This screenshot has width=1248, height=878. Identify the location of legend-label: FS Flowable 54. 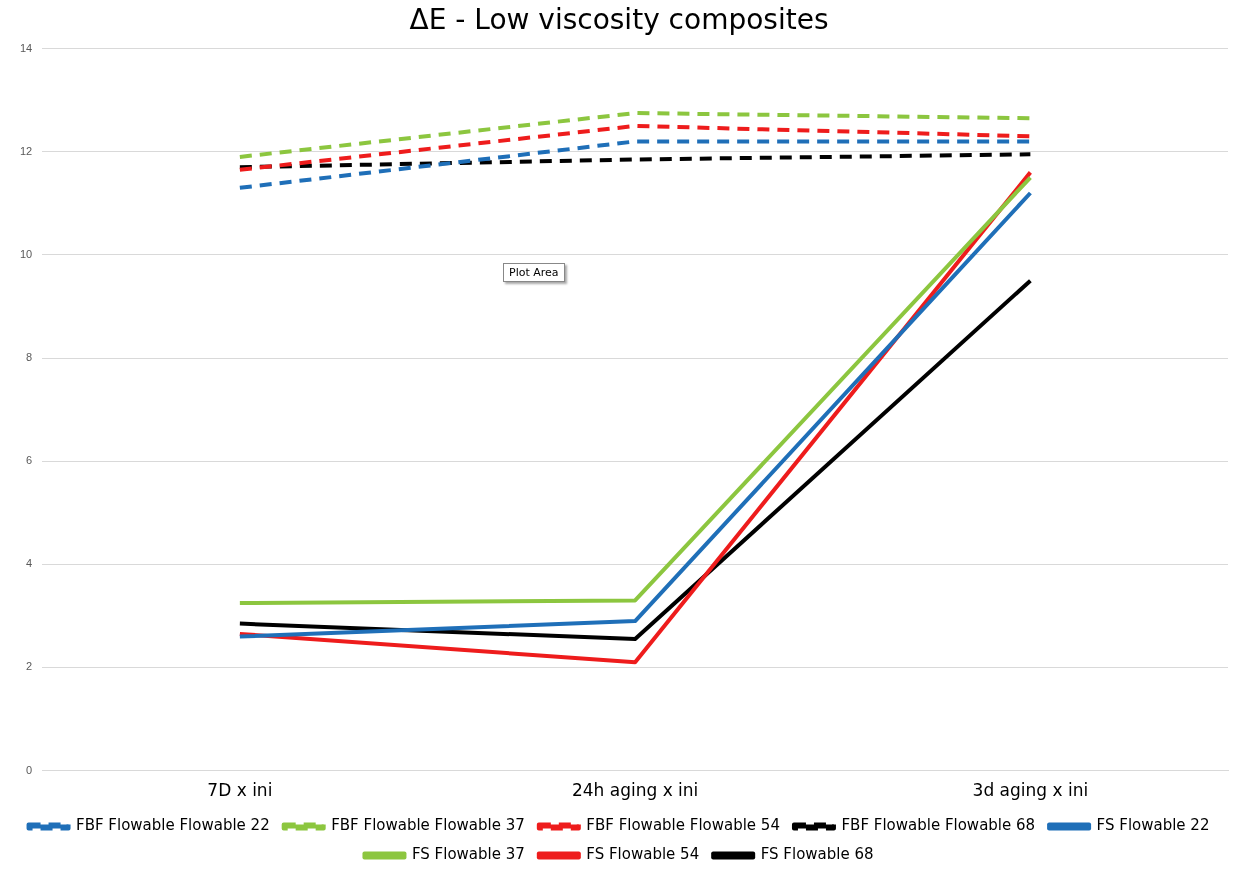
(643, 854).